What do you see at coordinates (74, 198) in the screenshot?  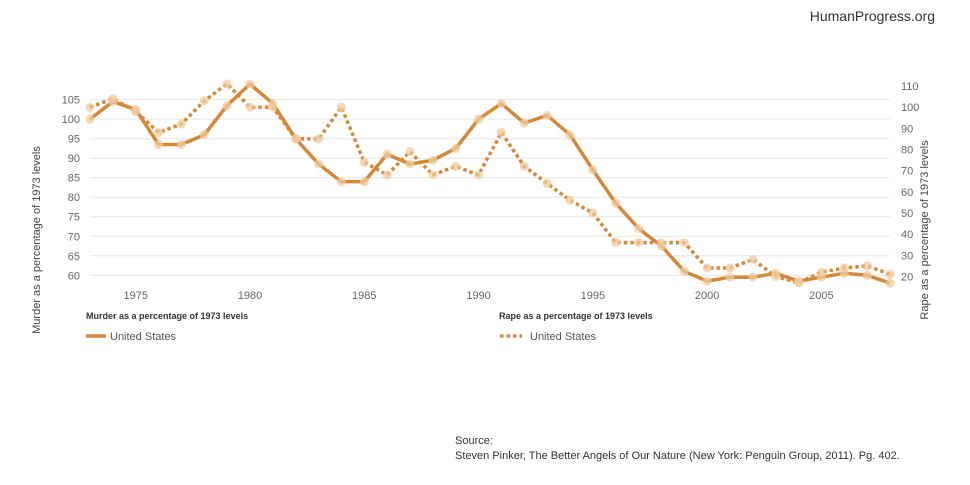 I see `left-tick-label: 80` at bounding box center [74, 198].